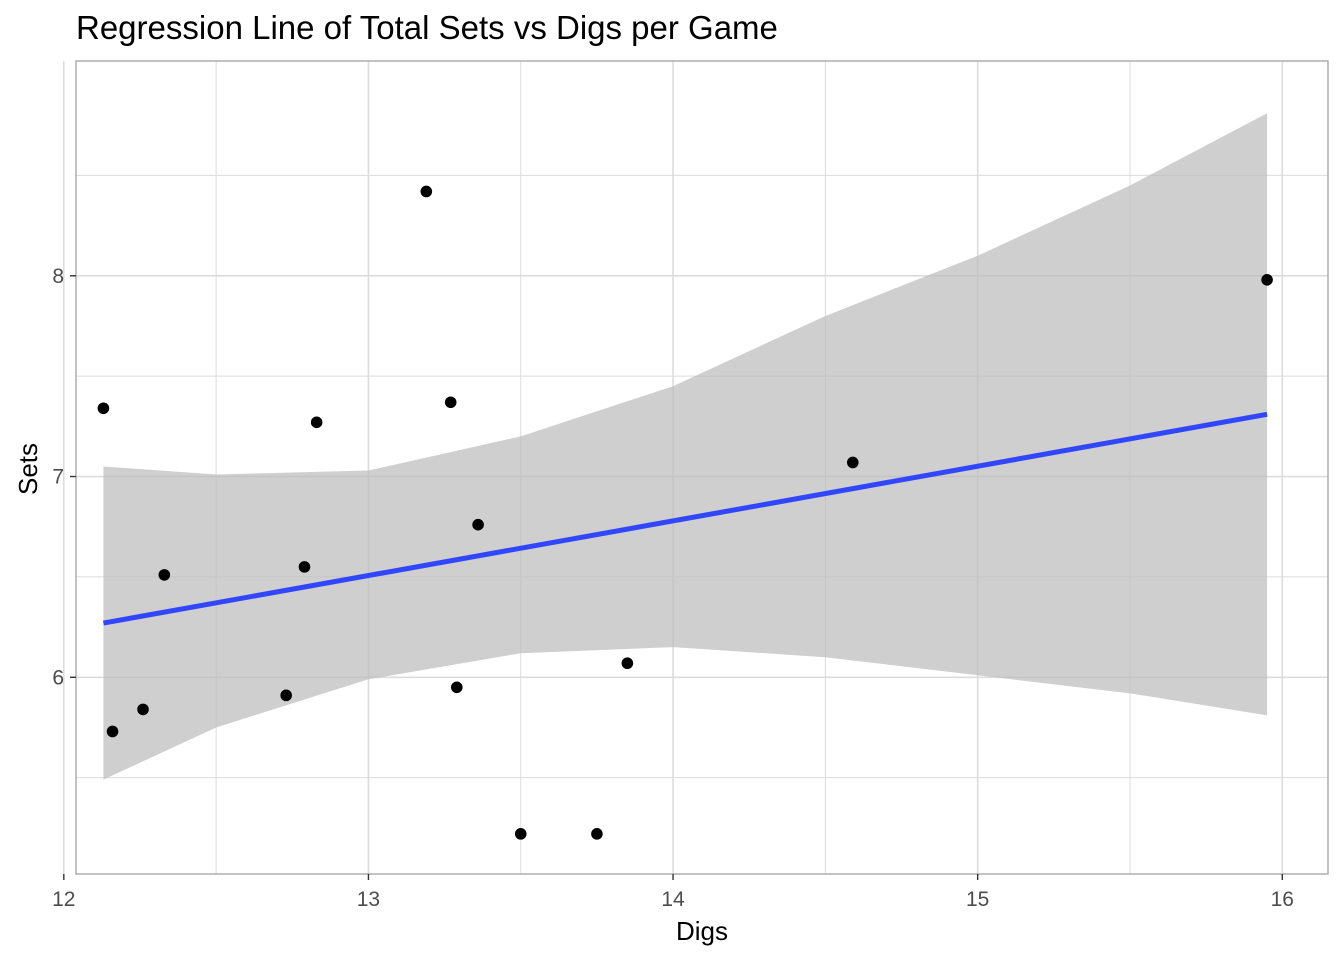  What do you see at coordinates (702, 931) in the screenshot?
I see `x-axis-label: Digs` at bounding box center [702, 931].